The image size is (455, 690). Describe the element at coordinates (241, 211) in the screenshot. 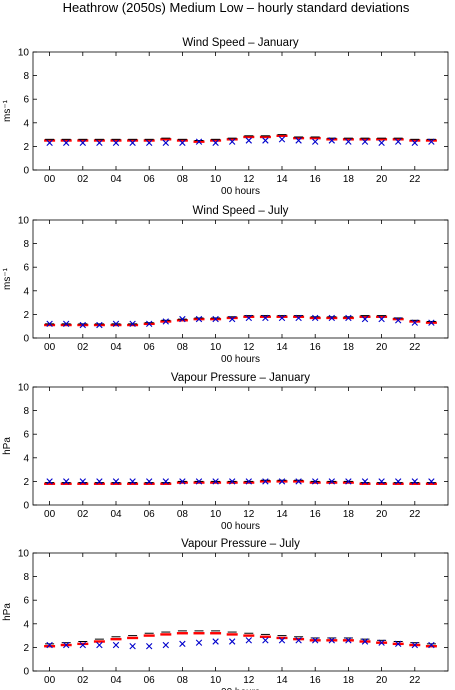

I see `chart-title: Wind Speed – July` at that location.